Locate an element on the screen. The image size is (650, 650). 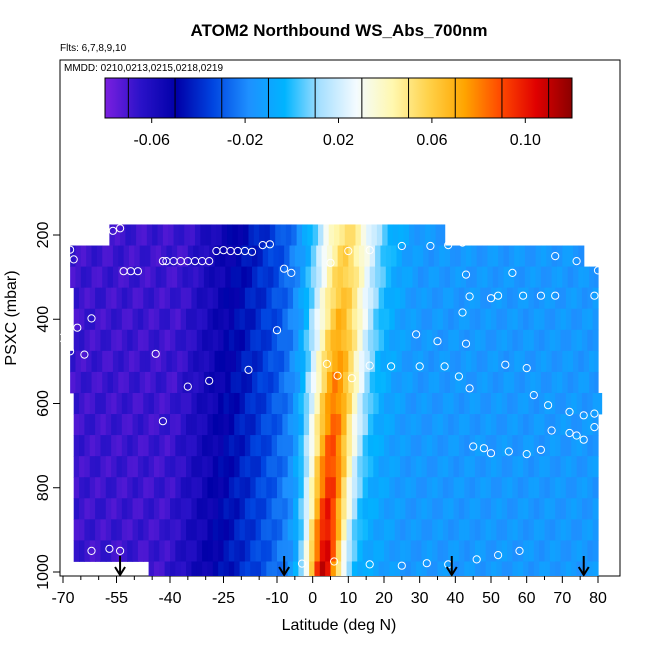
colorbar-dividers is located at coordinates (338, 98).